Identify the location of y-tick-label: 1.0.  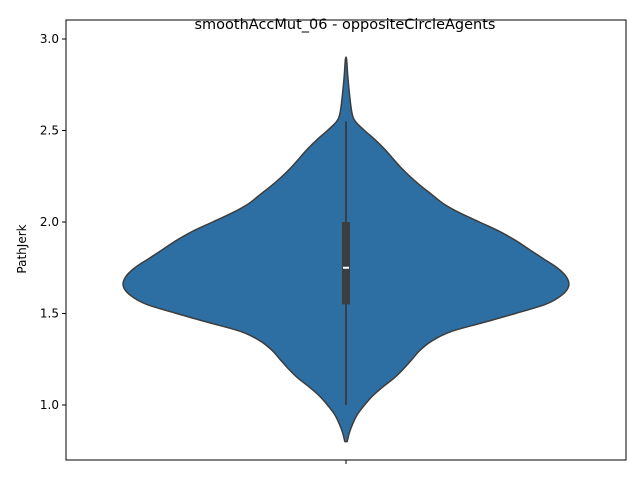
(49, 405).